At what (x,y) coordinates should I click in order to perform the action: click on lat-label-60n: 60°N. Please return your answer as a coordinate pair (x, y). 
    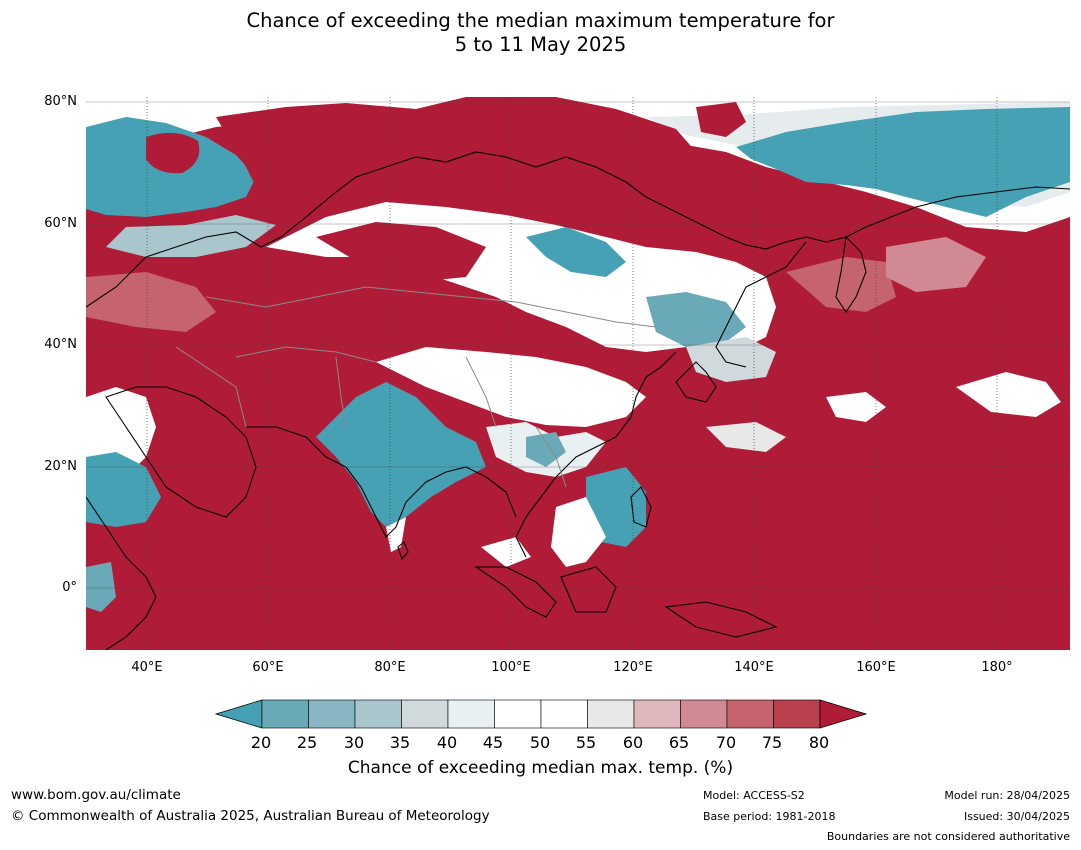
    Looking at the image, I should click on (60, 223).